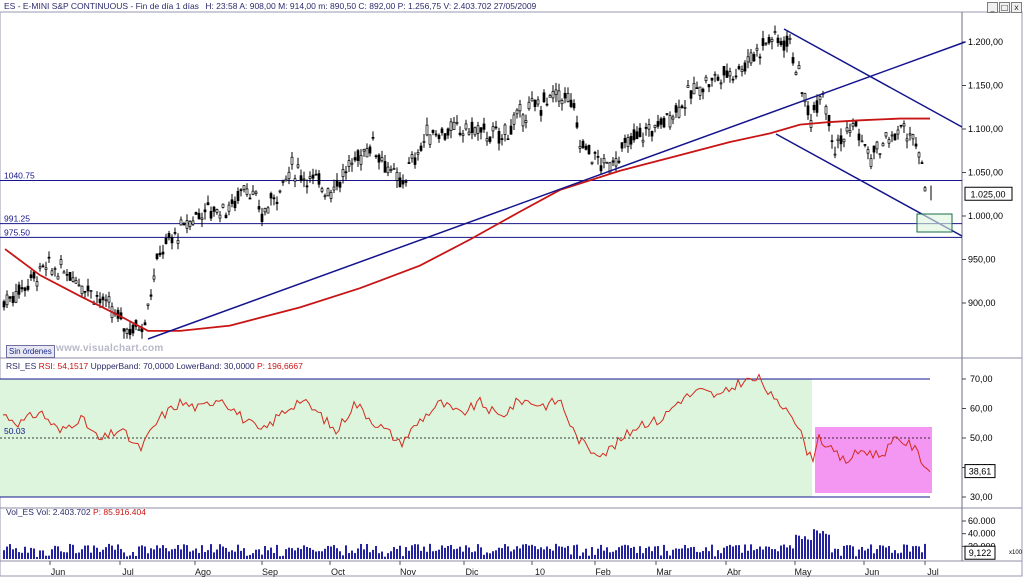 The width and height of the screenshot is (1023, 582). Describe the element at coordinates (1004, 7) in the screenshot. I see `maximize-button: □` at that location.